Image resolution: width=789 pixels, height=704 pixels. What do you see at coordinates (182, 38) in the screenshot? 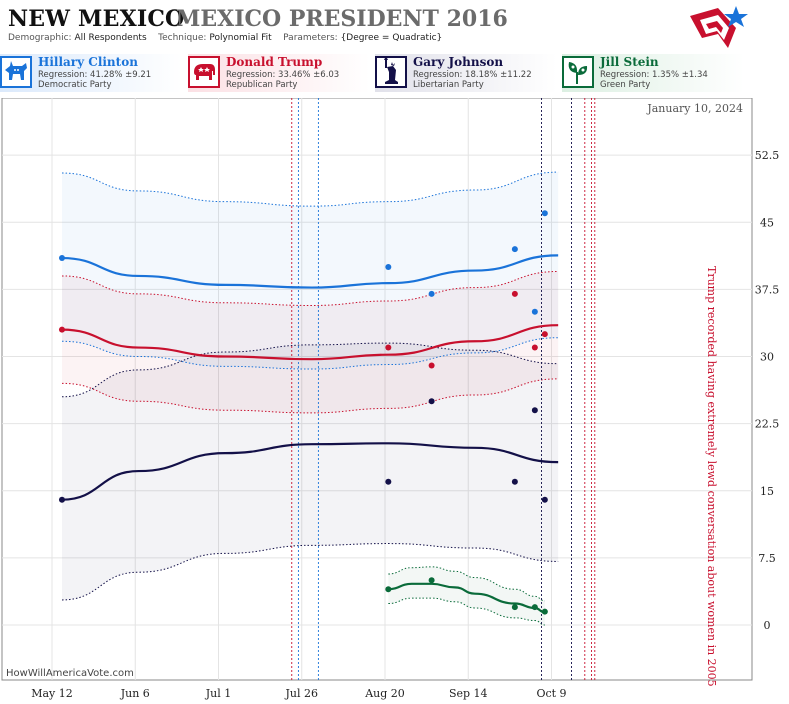
I see `technique-label: Technique:` at bounding box center [182, 38].